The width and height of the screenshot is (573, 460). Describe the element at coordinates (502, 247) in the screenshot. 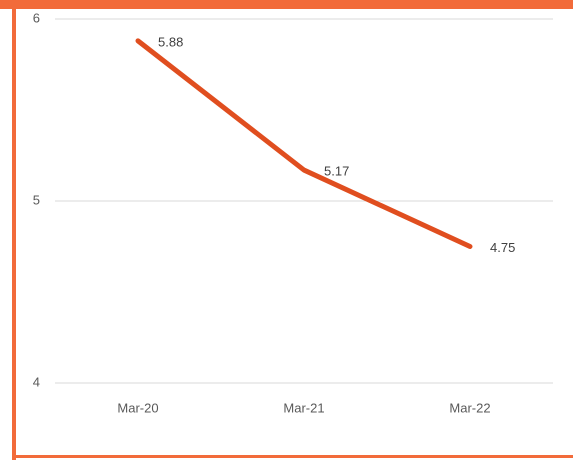

I see `data-label: 4.75` at that location.